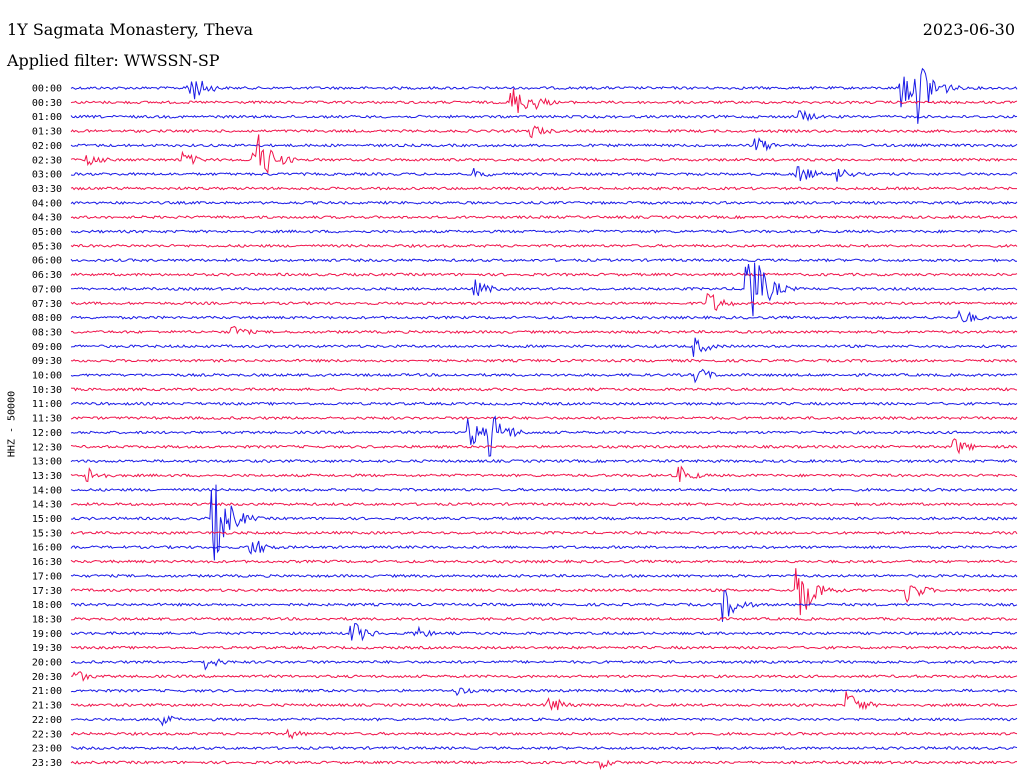  What do you see at coordinates (47, 533) in the screenshot?
I see `time-tick-label: 15:30` at bounding box center [47, 533].